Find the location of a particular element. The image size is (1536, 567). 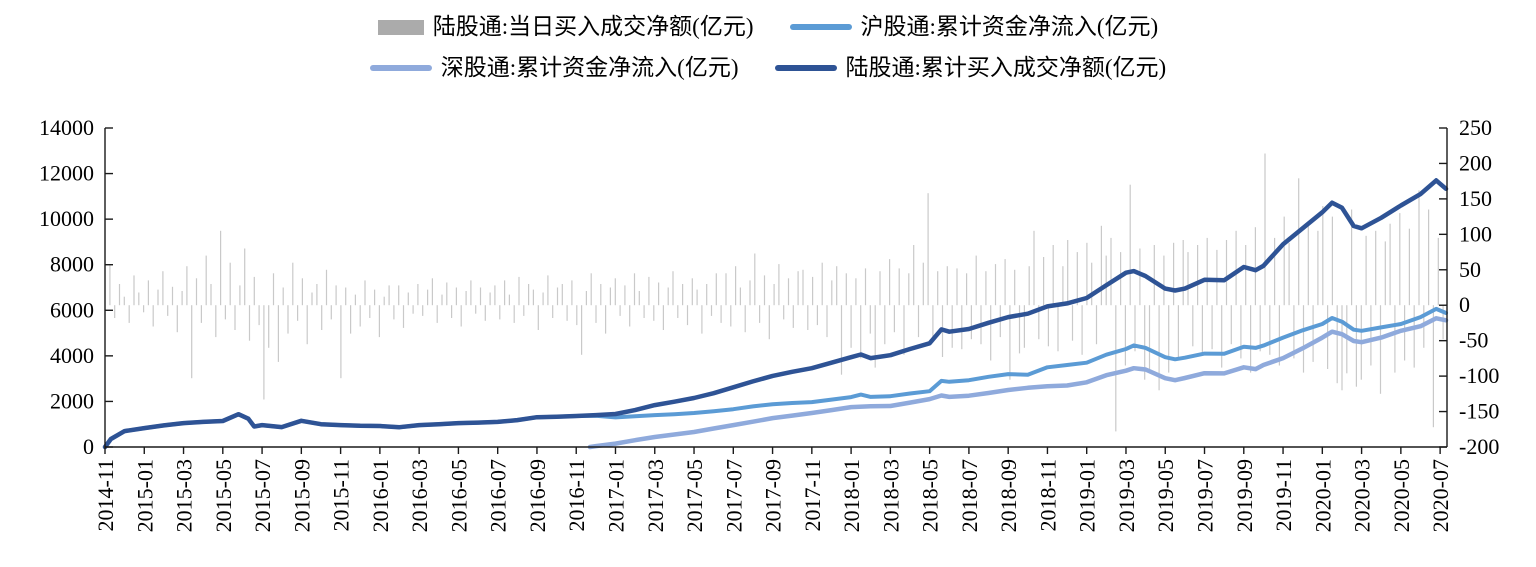

x-axis-tick-label: 2017-09 is located at coordinates (773, 495).